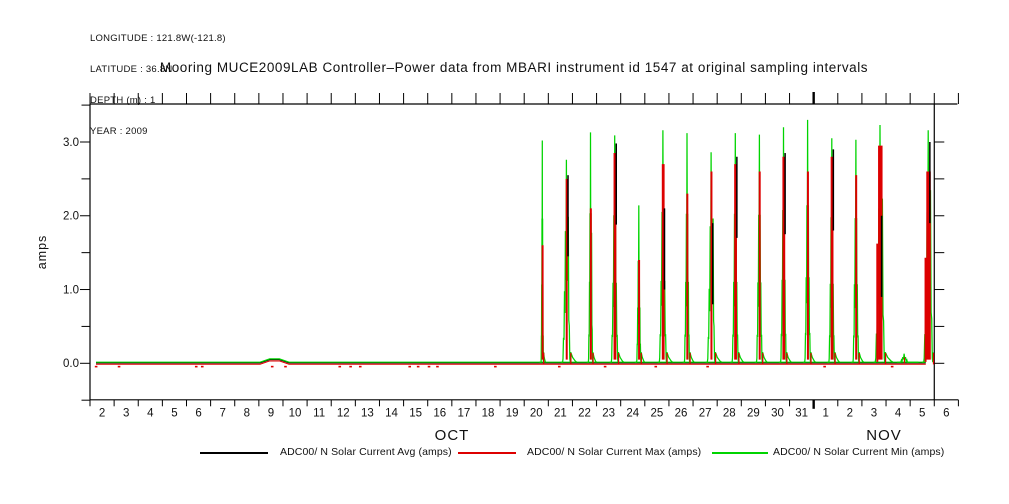 The height and width of the screenshot is (504, 1009). What do you see at coordinates (391, 414) in the screenshot?
I see `x-tick-label: 14` at bounding box center [391, 414].